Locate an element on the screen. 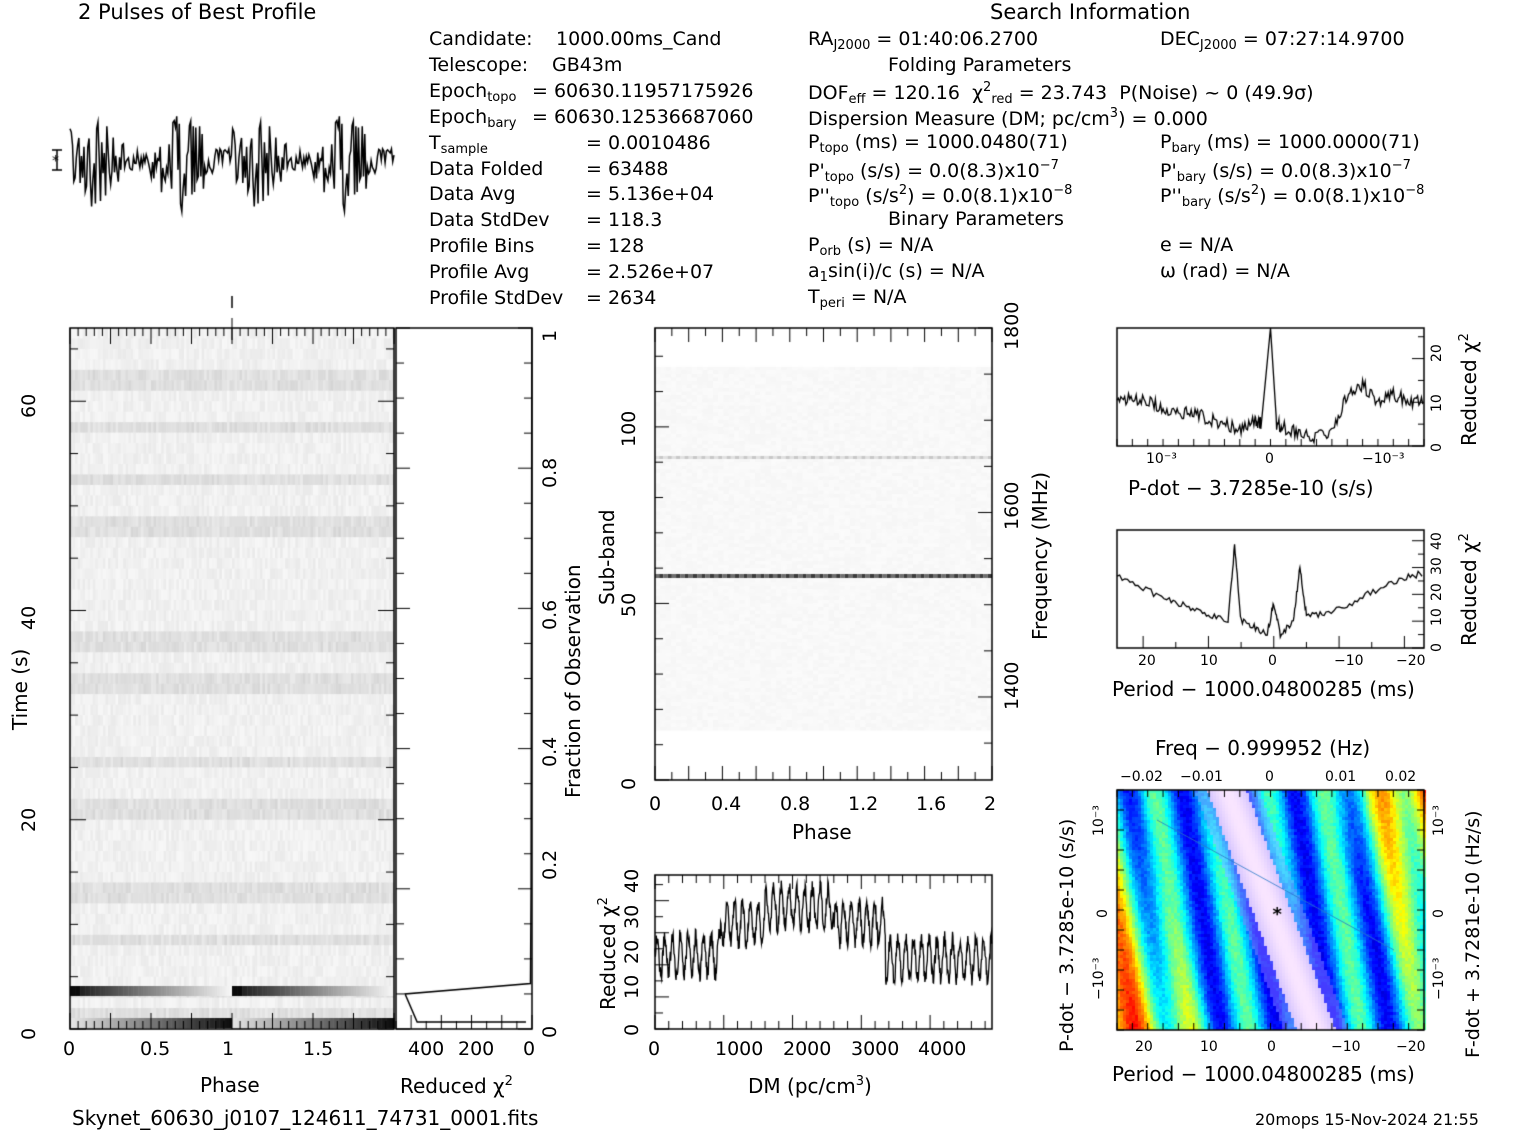  fraction-tick-label: 0.6 is located at coordinates (550, 614).